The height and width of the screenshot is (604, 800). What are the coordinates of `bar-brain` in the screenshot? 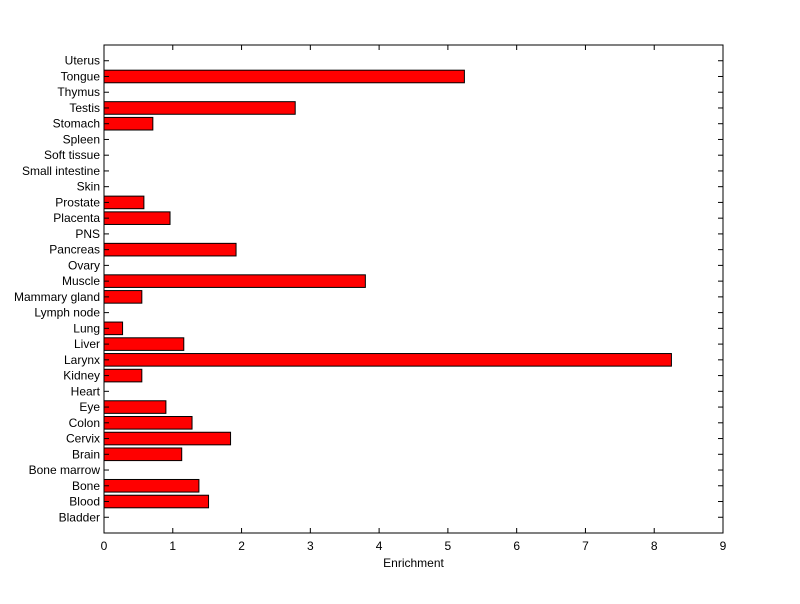 It's located at (143, 454).